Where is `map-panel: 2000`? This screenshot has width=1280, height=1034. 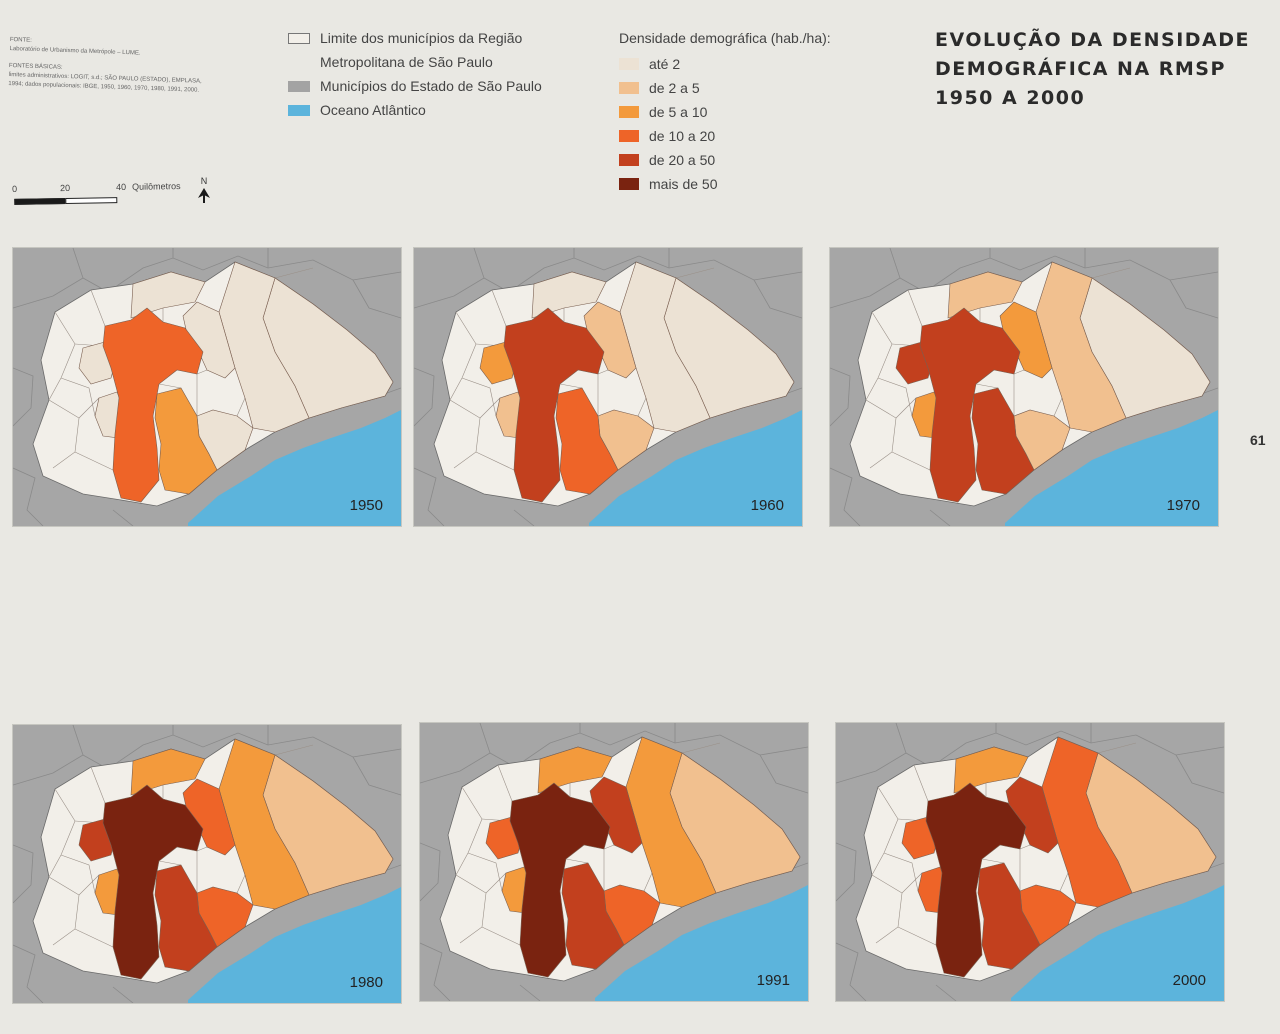 map-panel: 2000 is located at coordinates (1030, 862).